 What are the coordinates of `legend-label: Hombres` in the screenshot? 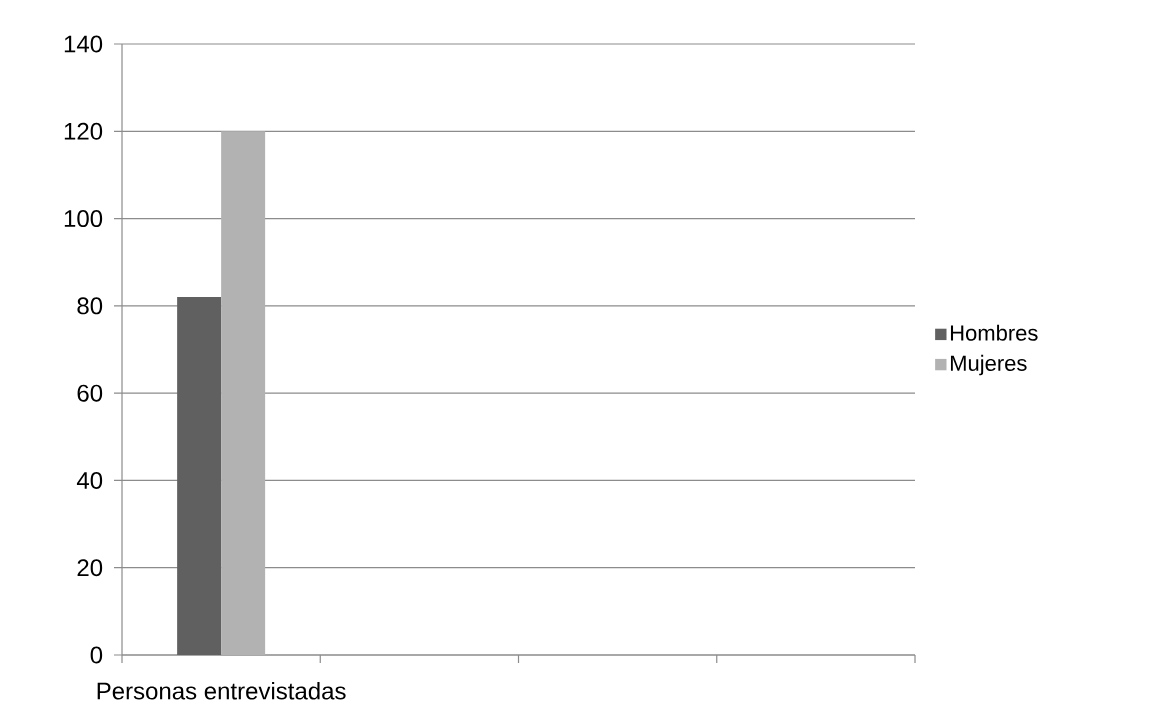 It's located at (994, 332).